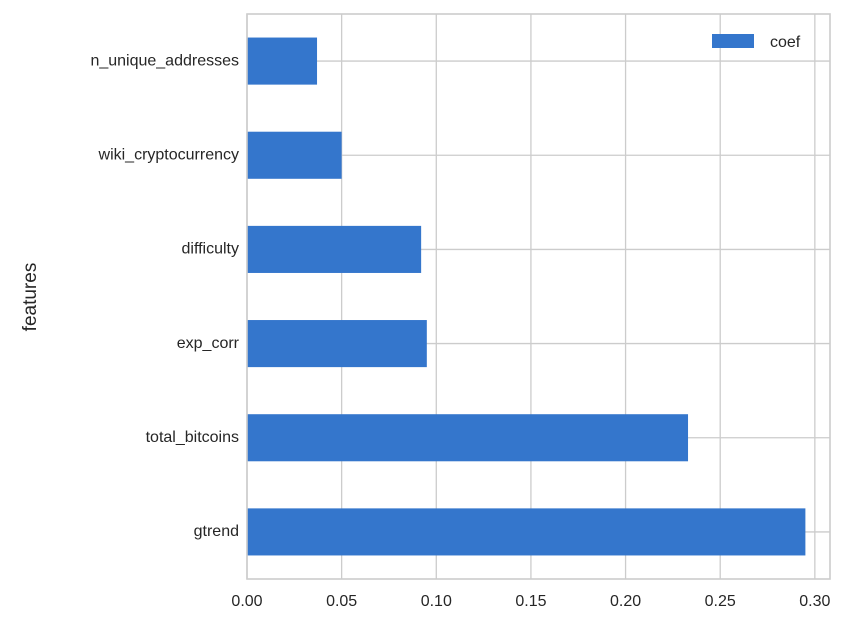 The height and width of the screenshot is (622, 844). Describe the element at coordinates (208, 343) in the screenshot. I see `y-category-label: exp_corr` at that location.